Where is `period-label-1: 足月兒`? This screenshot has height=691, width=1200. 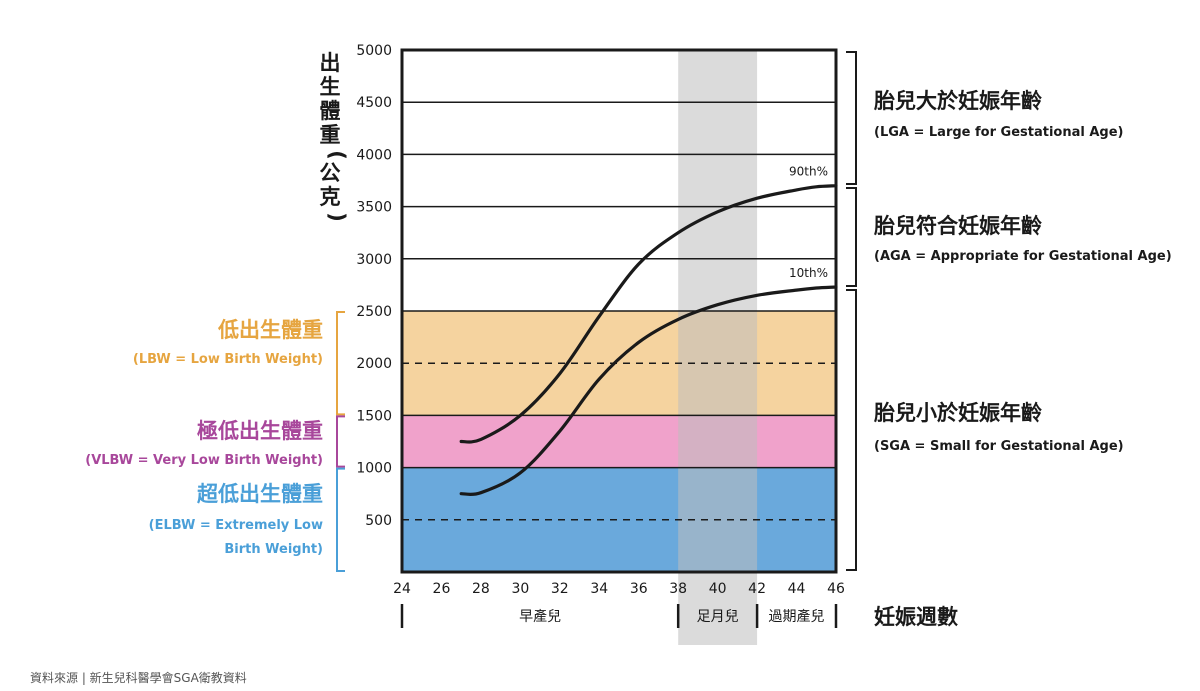 period-label-1: 足月兒 is located at coordinates (718, 617).